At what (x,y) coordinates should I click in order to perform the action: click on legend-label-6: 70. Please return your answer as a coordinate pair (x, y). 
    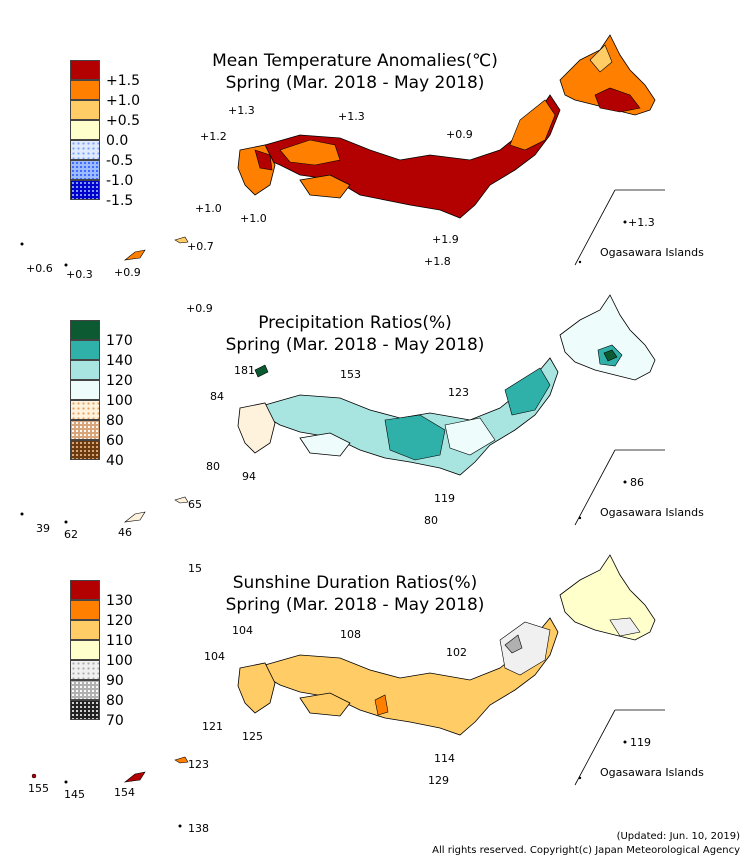
    Looking at the image, I should click on (115, 721).